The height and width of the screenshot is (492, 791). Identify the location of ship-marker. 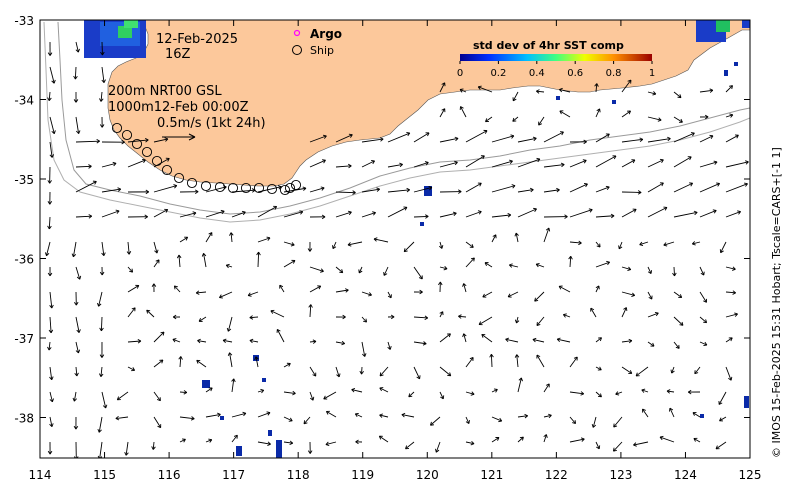
(206, 186).